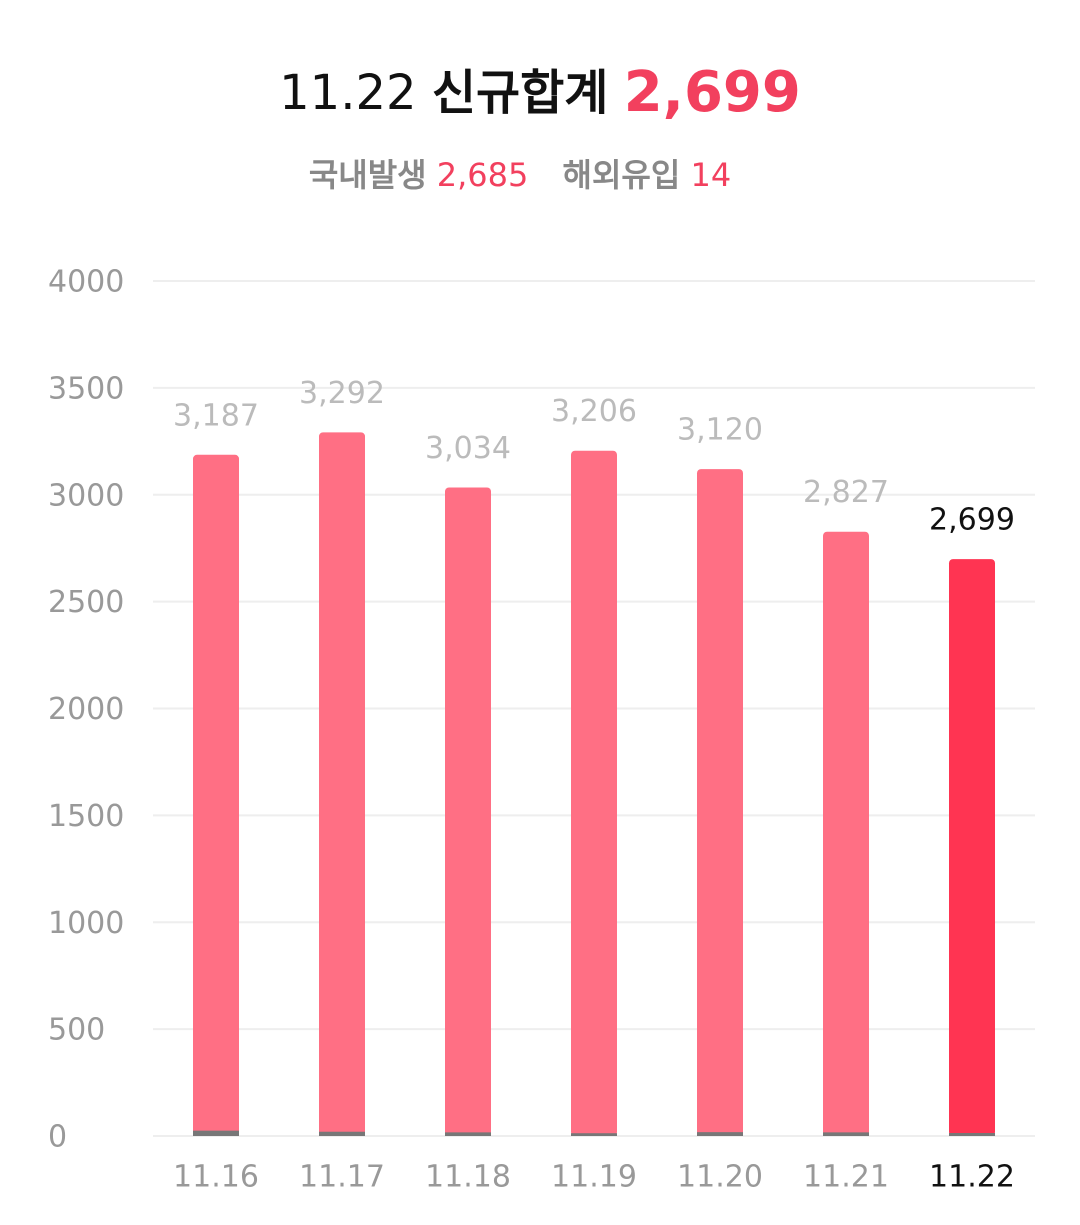 The height and width of the screenshot is (1225, 1080). I want to click on y-tick-label: 1500, so click(86, 816).